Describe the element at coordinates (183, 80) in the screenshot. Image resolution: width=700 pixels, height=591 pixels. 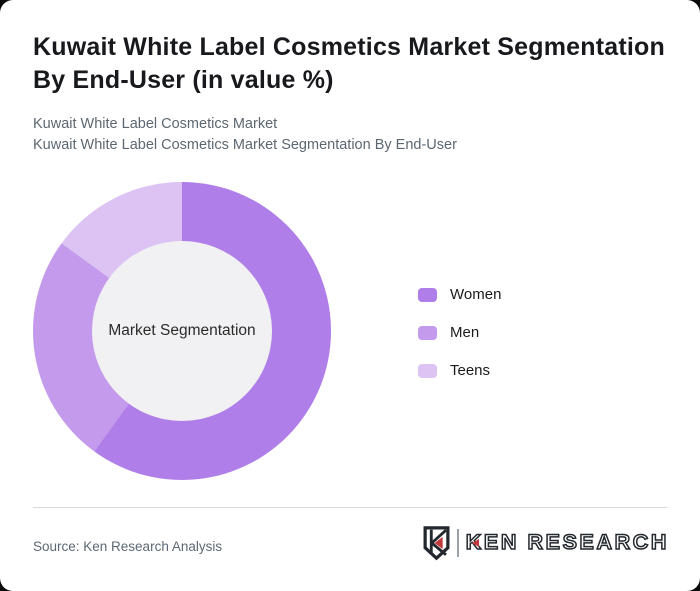
I see `chart-title-line2: By End-User (in value %)` at that location.